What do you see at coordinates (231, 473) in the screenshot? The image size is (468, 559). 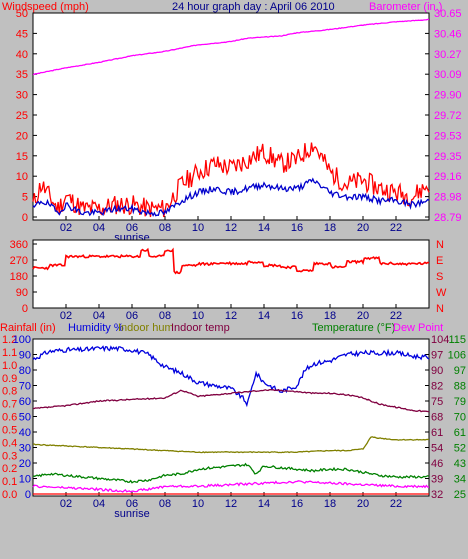 I see `temperature-line` at bounding box center [231, 473].